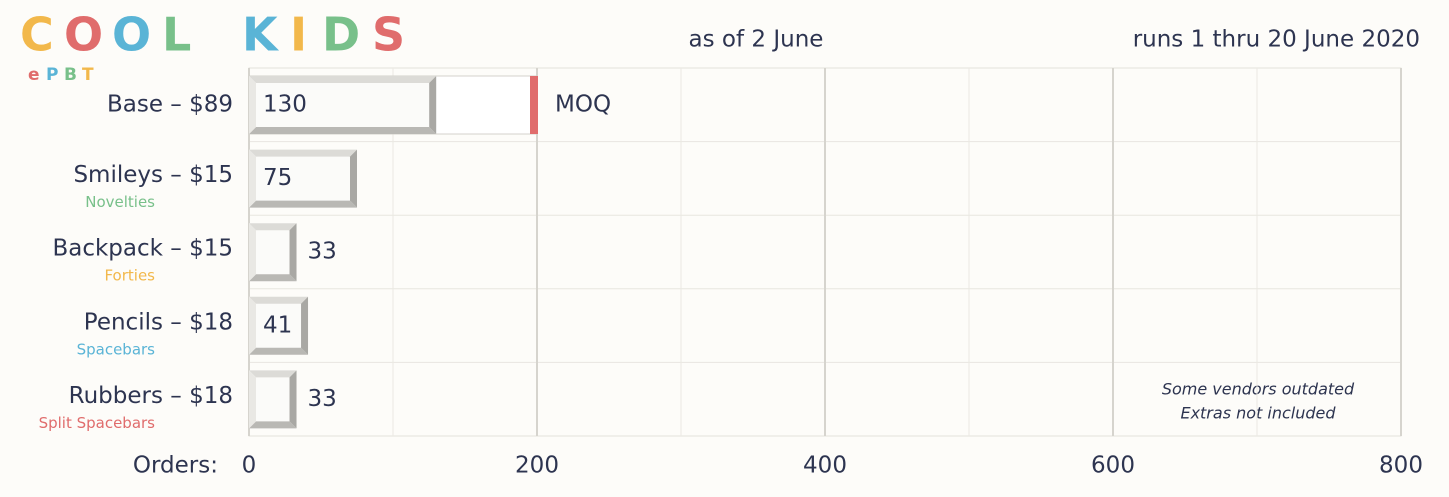 This screenshot has height=497, width=1449. I want to click on annotation: Extras not included, so click(1258, 413).